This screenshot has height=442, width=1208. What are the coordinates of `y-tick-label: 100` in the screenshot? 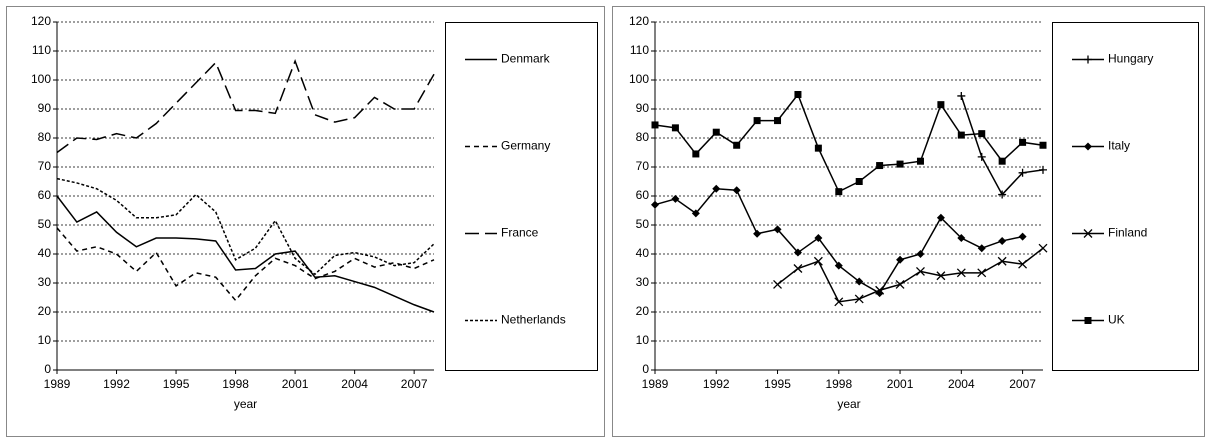 It's located at (639, 79).